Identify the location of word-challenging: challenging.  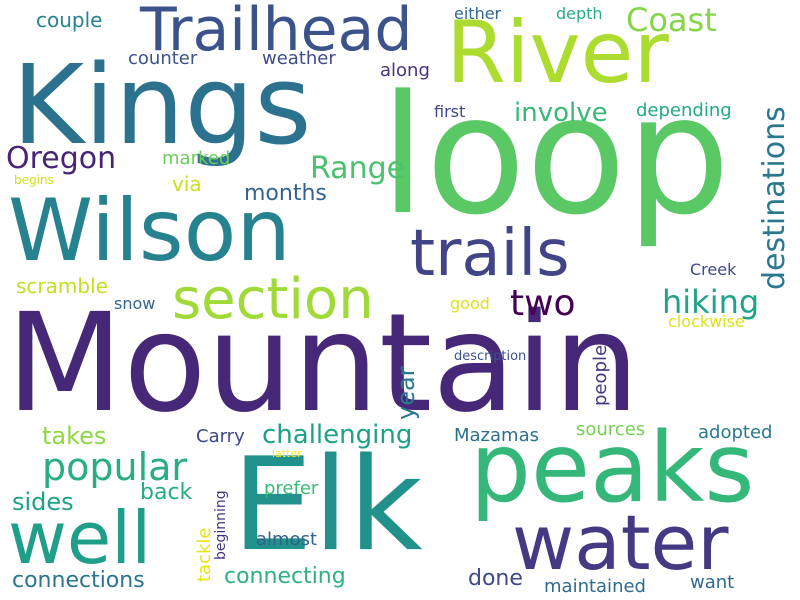
(337, 435).